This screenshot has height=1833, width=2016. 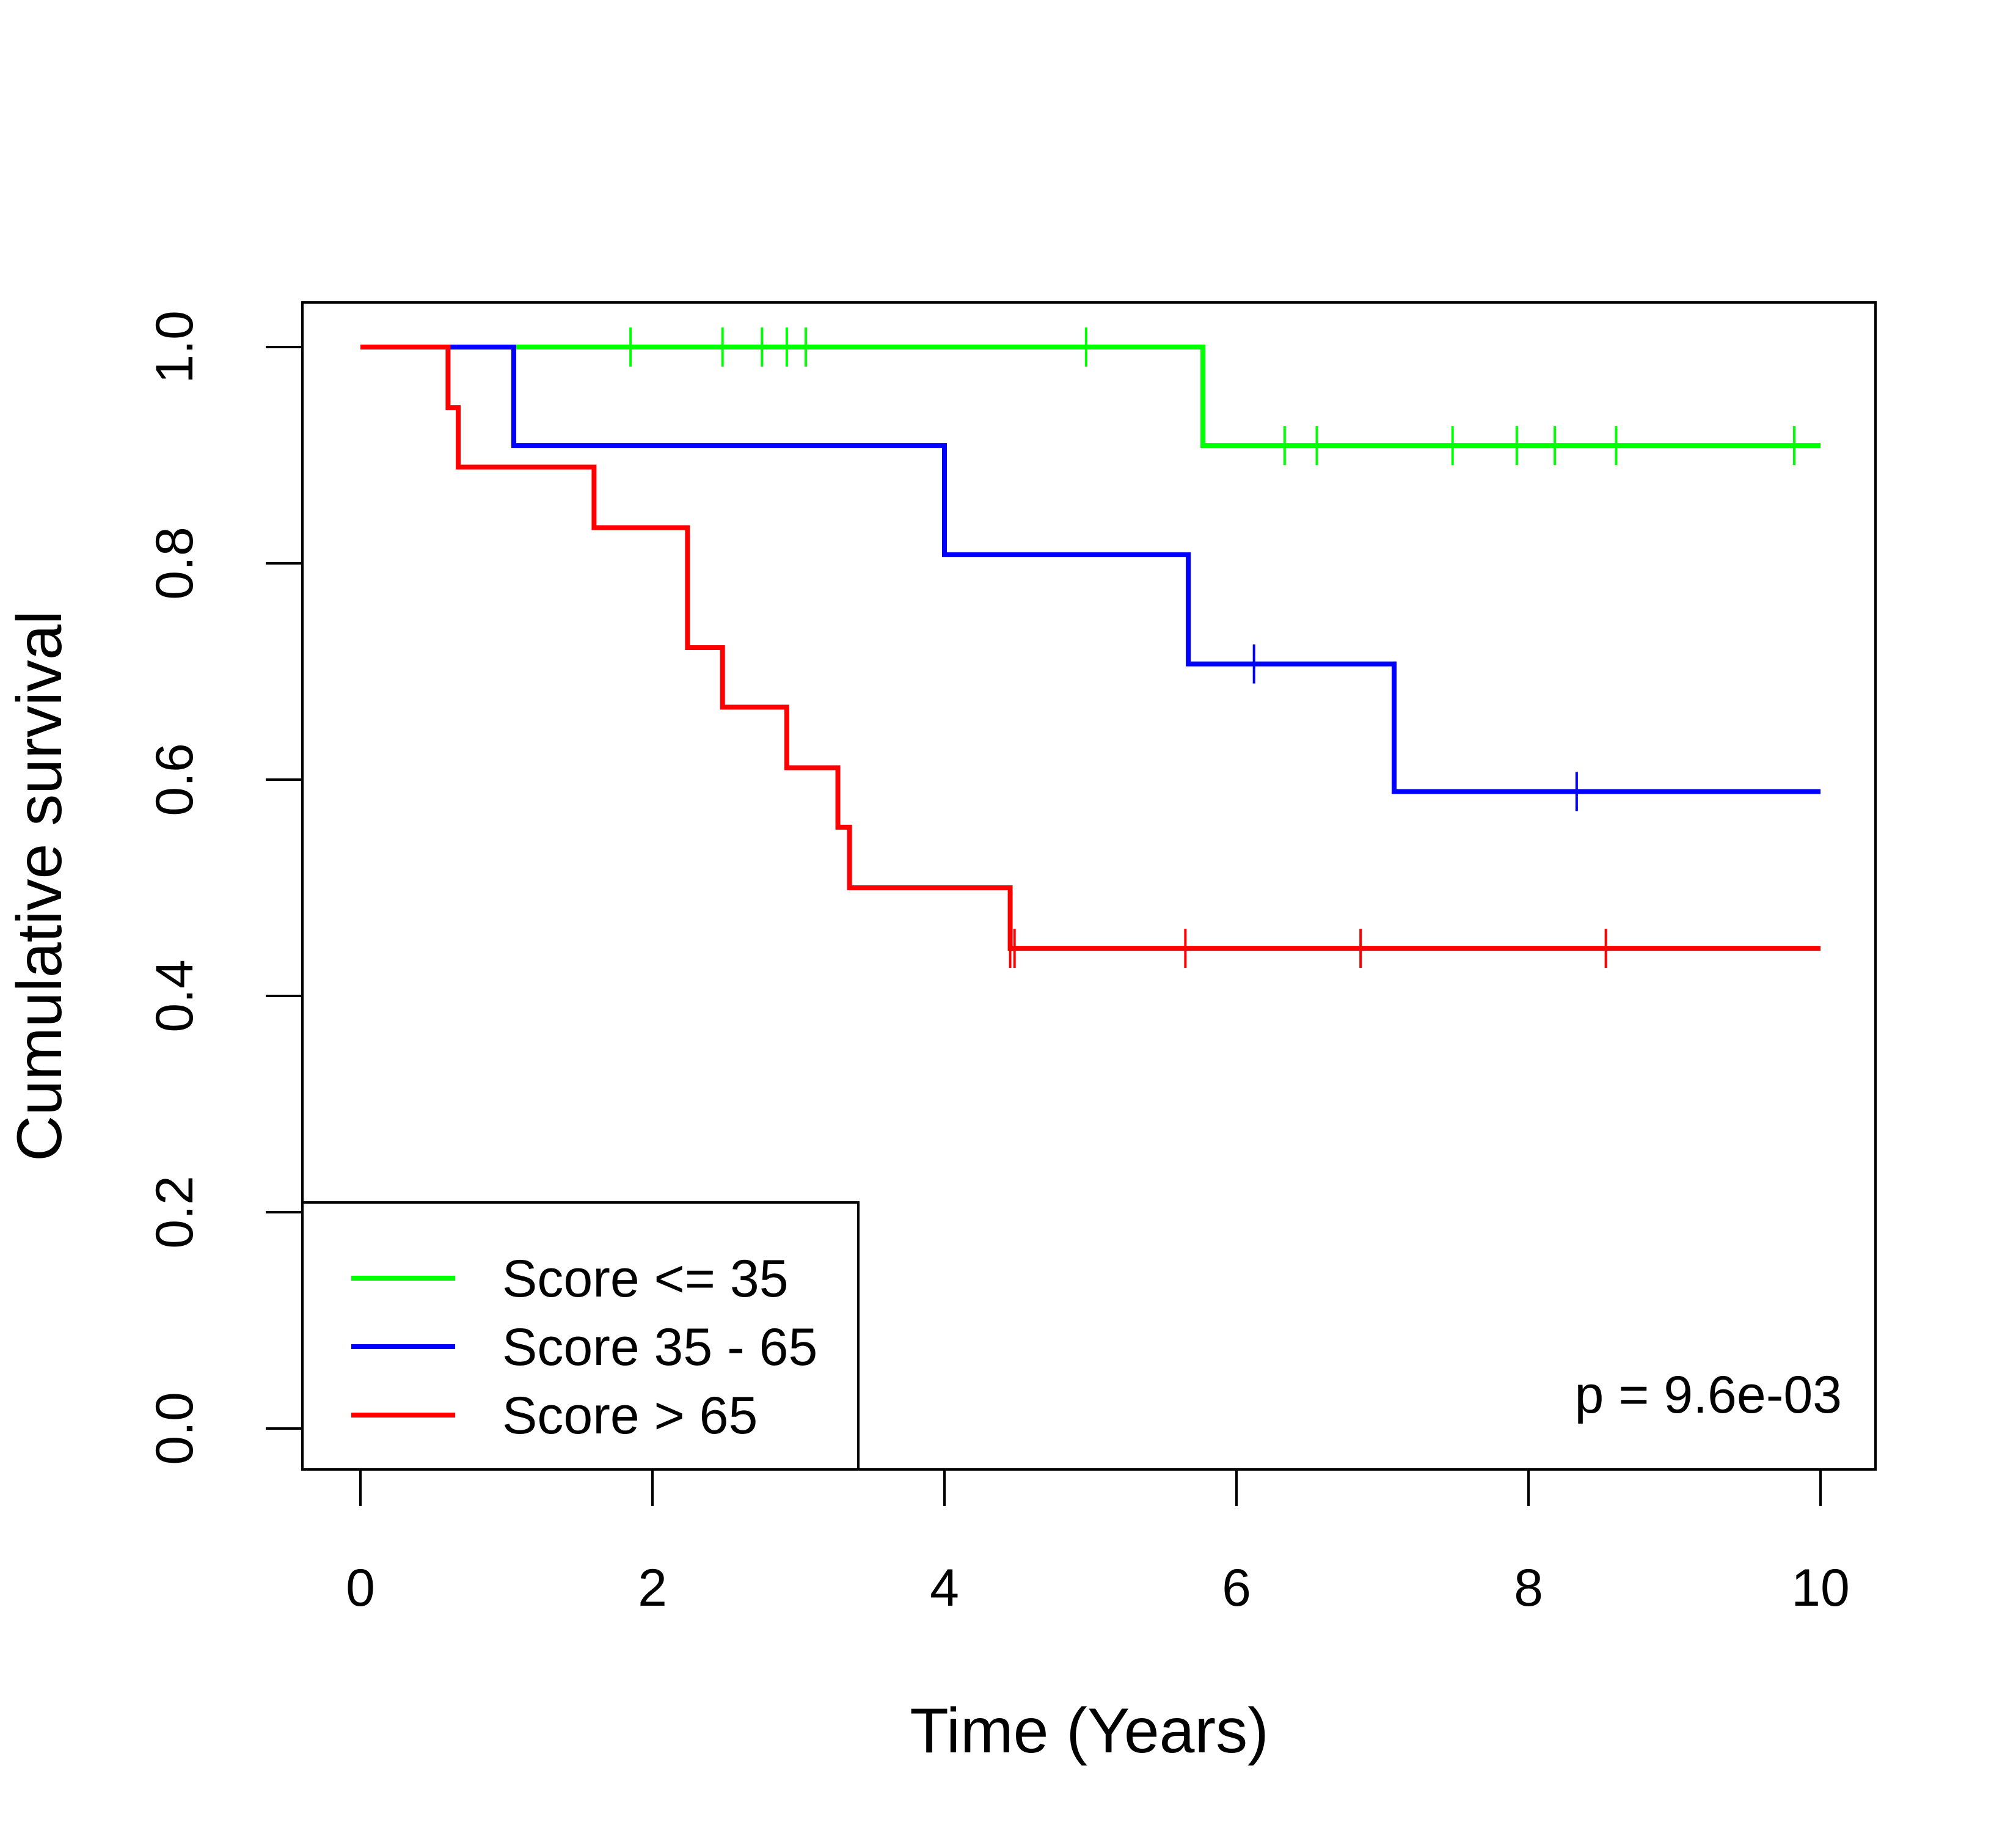 I want to click on x-tick-label: 8, so click(x=1528, y=1588).